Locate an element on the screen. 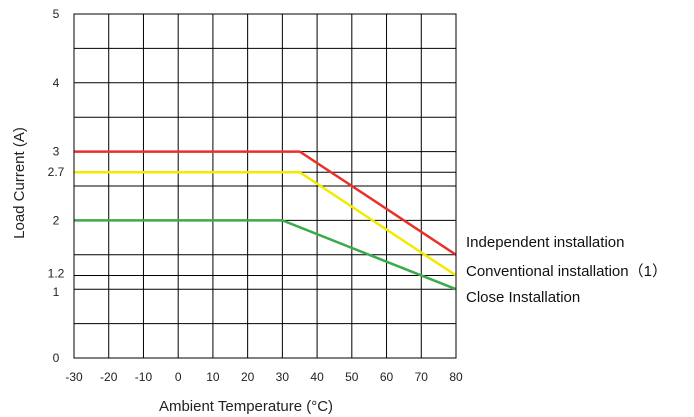 This screenshot has height=417, width=694. y-tick-labels: 0 1 1.2 2 2.7 3 4 5 is located at coordinates (56, 186).